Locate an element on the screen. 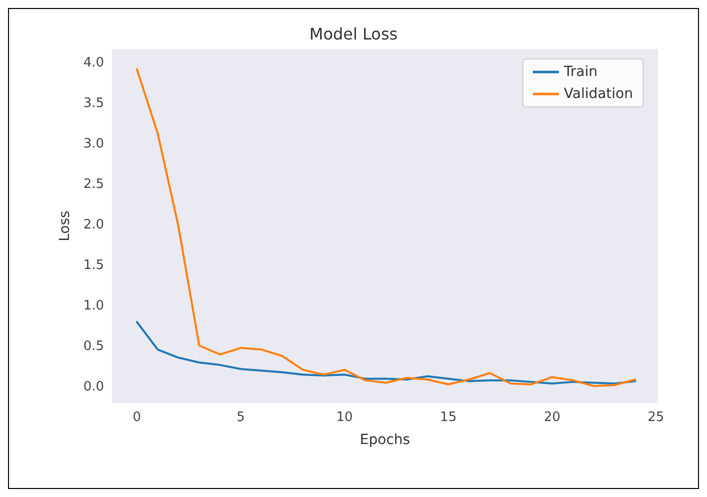  chart-title: Model Loss is located at coordinates (353, 34).